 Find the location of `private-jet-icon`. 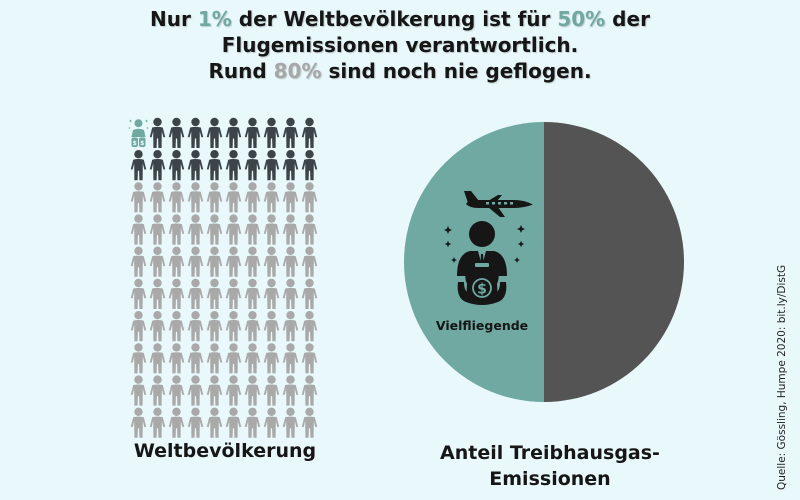

private-jet-icon is located at coordinates (498, 204).